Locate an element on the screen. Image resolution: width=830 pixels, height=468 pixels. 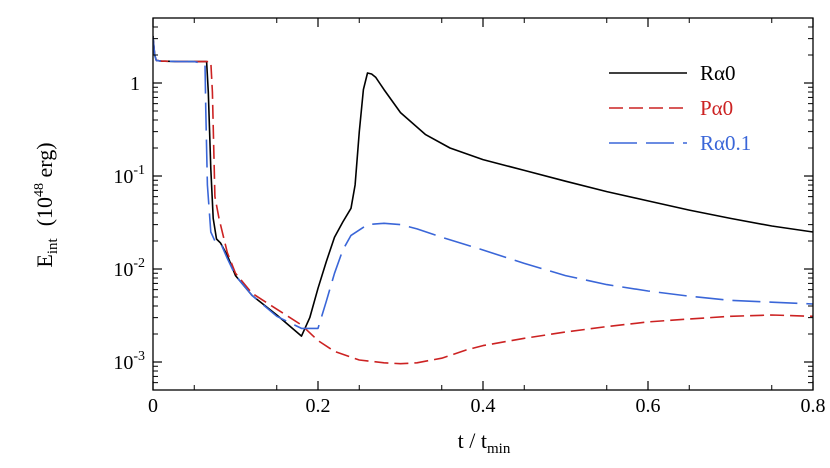
x-tick-label: 0.4 is located at coordinates (483, 406).